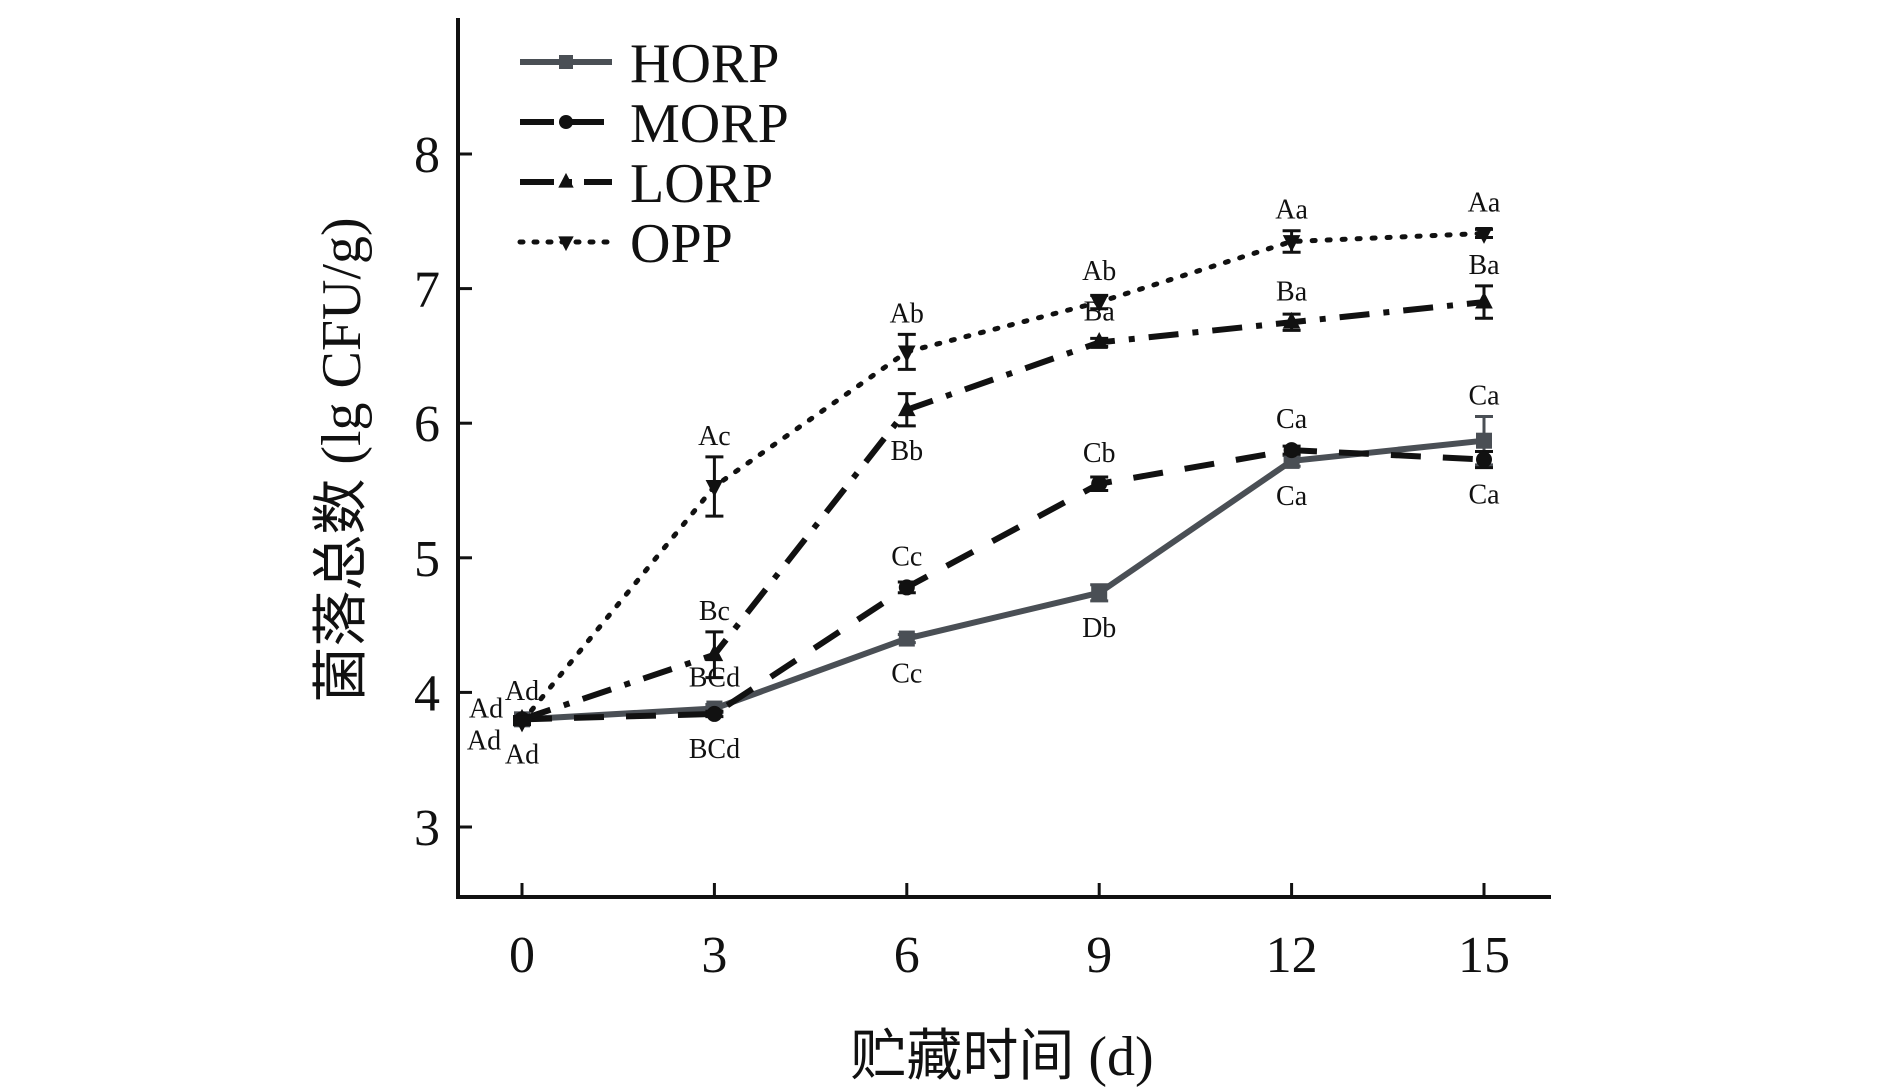 The width and height of the screenshot is (1890, 1092). I want to click on y-tick-label: 6, so click(427, 424).